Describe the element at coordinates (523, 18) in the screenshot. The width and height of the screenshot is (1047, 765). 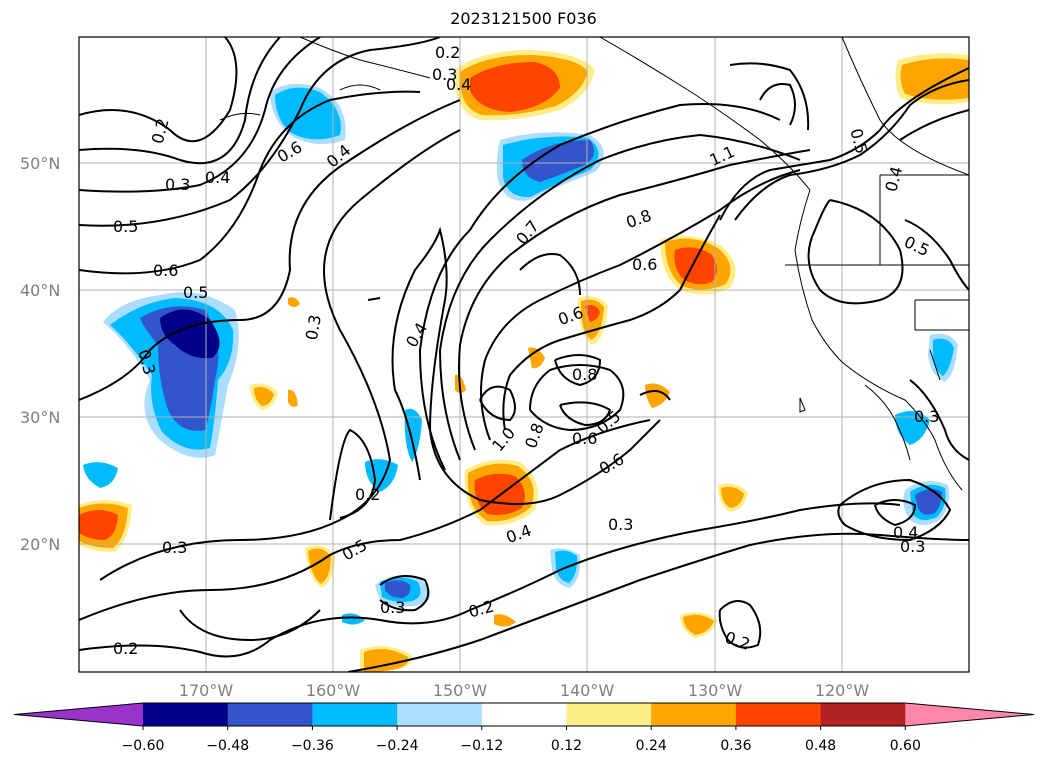
I see `map-title: 2023121500 F036` at that location.